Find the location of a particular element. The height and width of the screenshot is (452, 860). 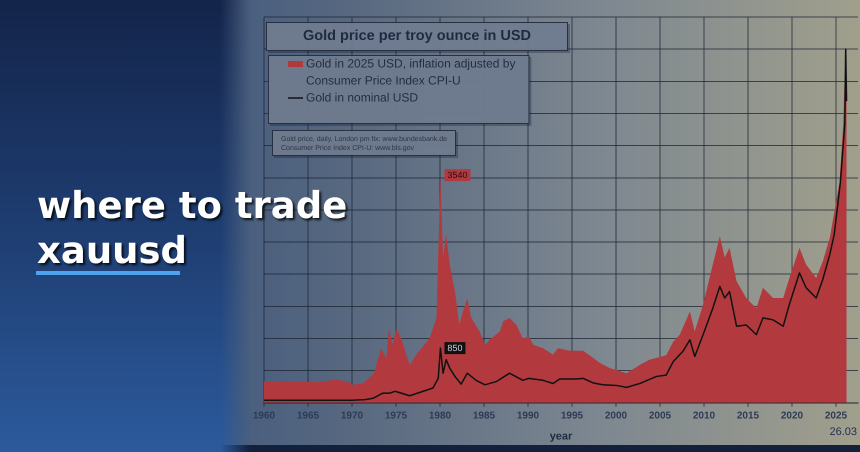

annotation: where to trade xauusd is located at coordinates (192, 228).